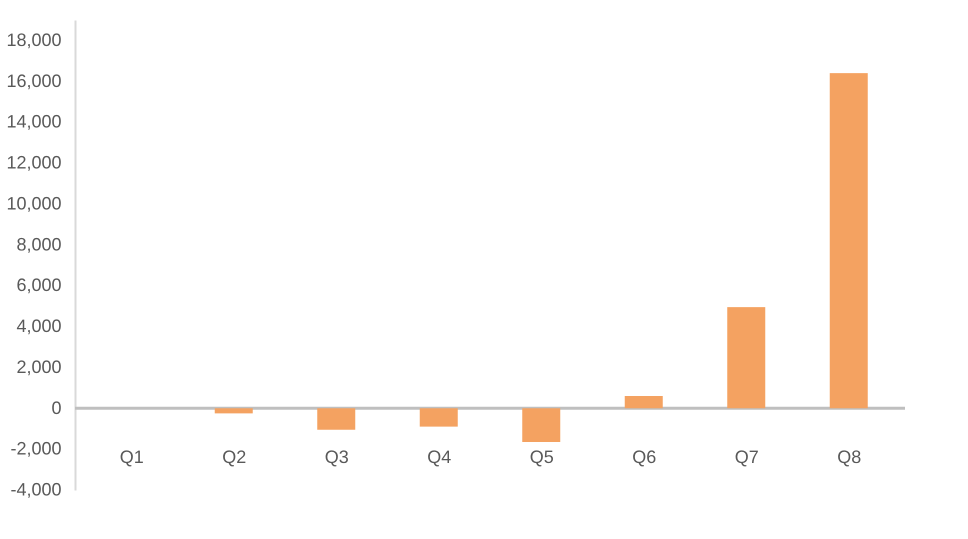 This screenshot has height=539, width=968. I want to click on x-tick-label: Q3, so click(336, 456).